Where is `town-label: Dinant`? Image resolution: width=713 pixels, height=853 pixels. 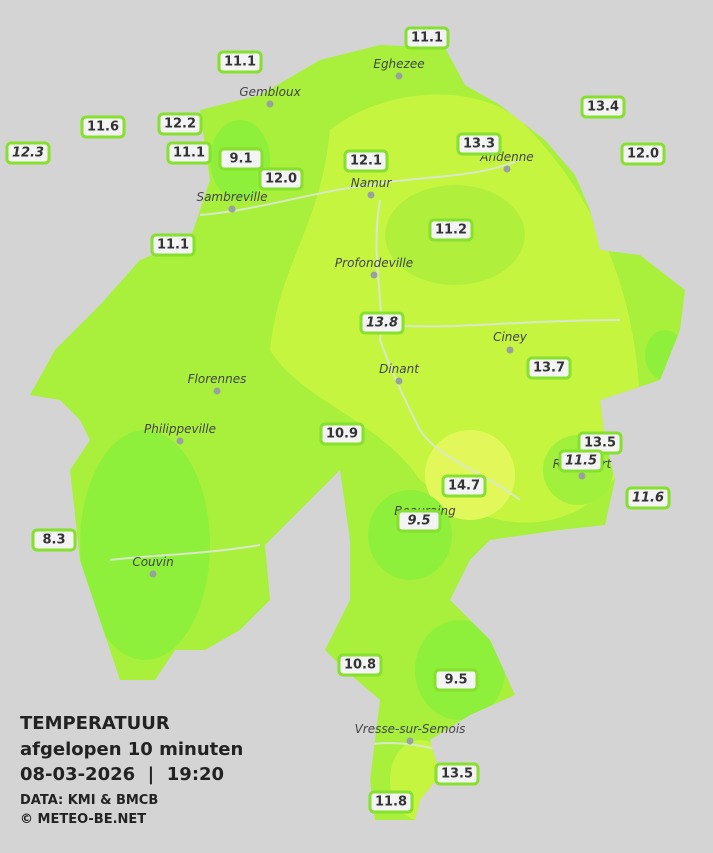
town-label: Dinant is located at coordinates (399, 369).